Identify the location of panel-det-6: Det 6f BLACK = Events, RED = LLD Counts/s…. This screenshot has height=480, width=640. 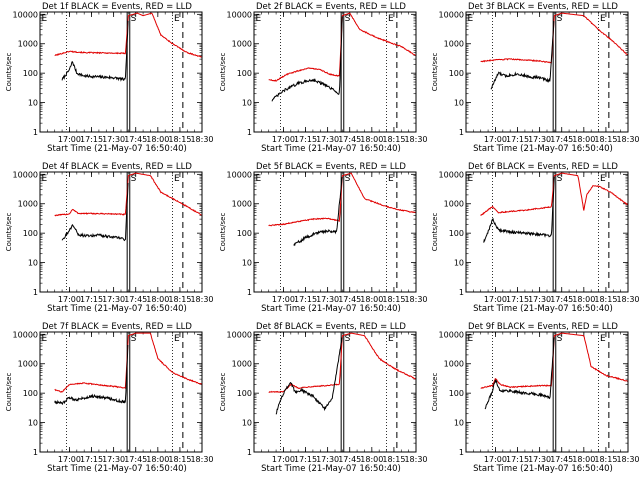
(535, 238).